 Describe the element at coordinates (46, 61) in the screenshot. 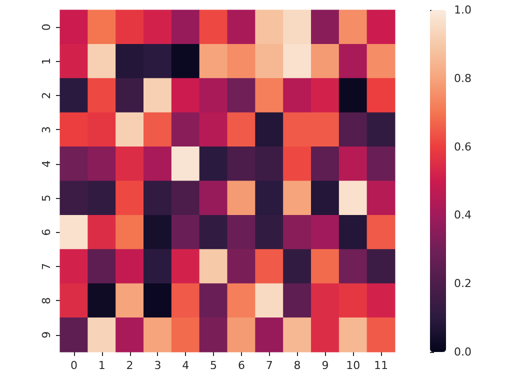

I see `y-tick-label: 1` at that location.